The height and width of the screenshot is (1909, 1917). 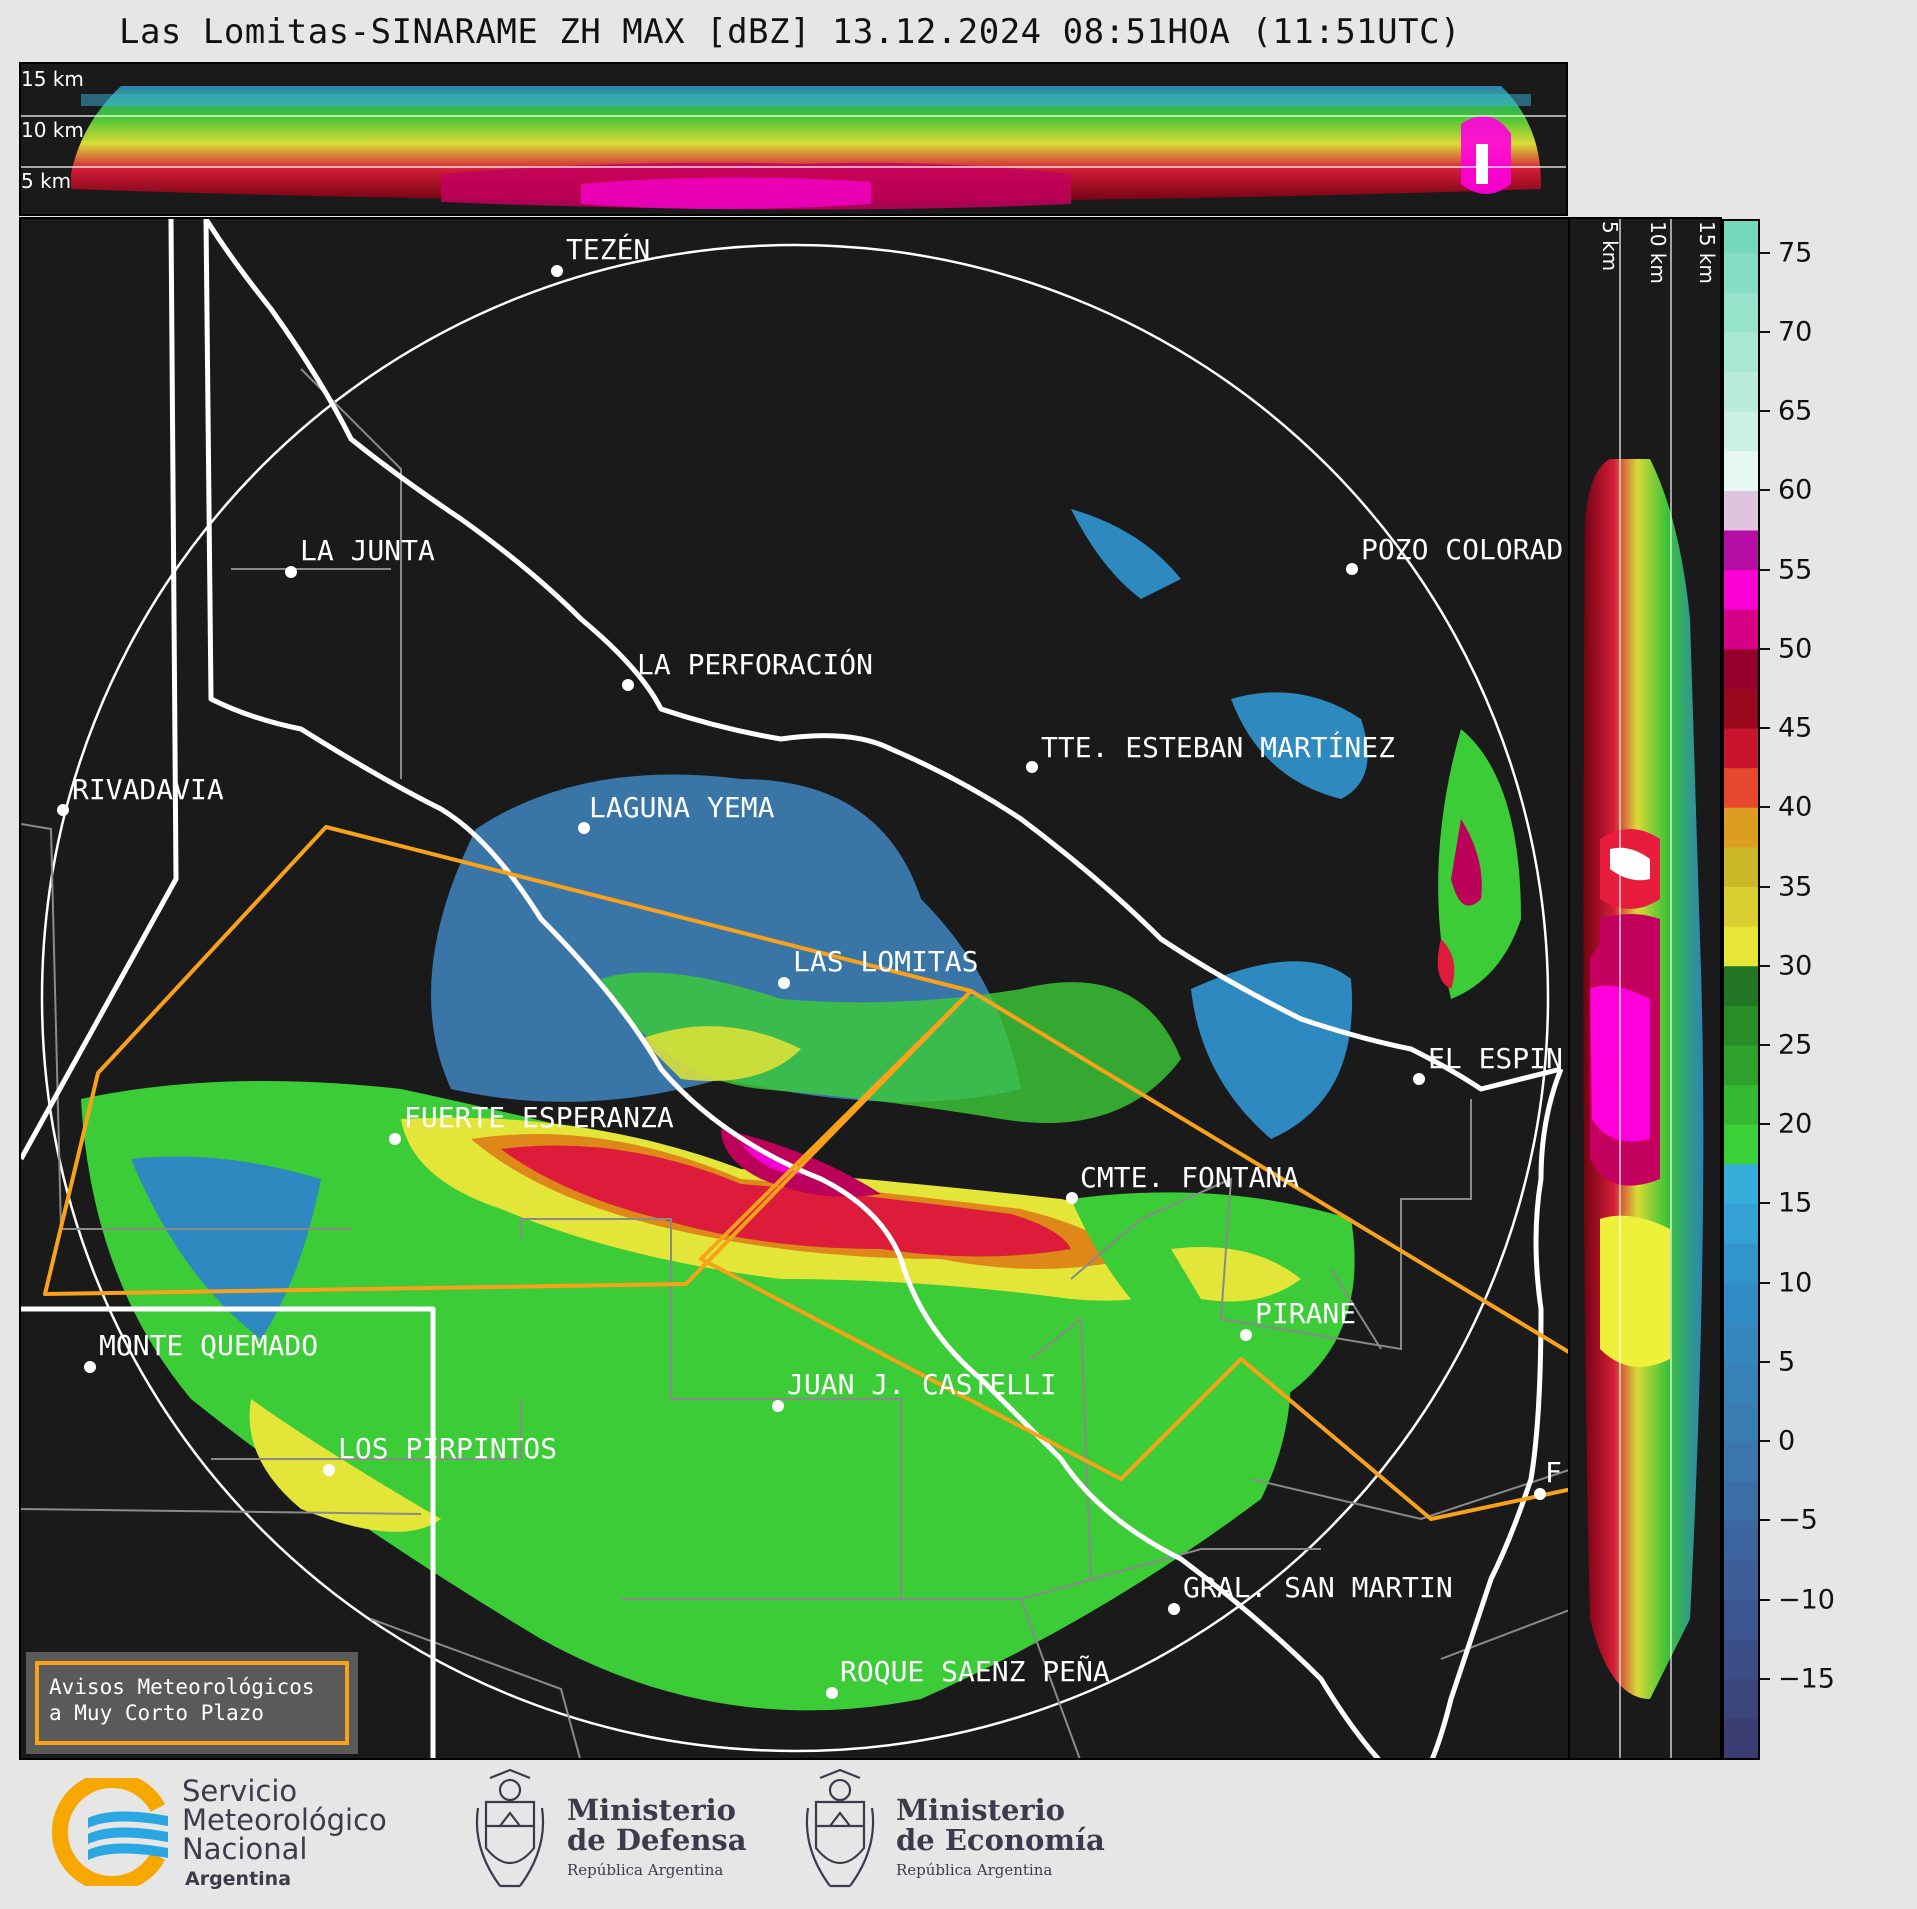 What do you see at coordinates (209, 1345) in the screenshot?
I see `city-label-monte-quemado: MONTE QUEMADO` at bounding box center [209, 1345].